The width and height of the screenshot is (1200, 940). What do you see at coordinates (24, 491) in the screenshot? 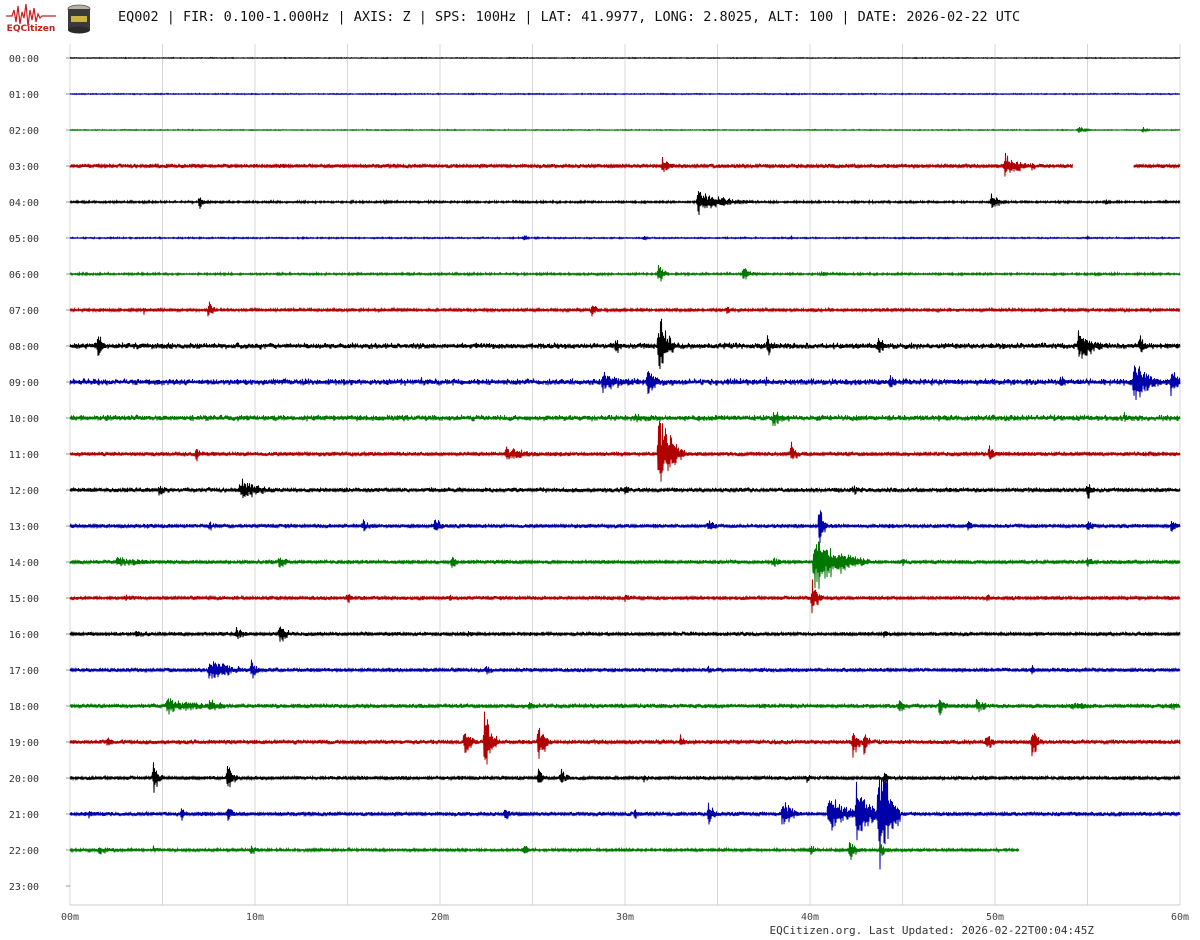
I see `hour-label: 12:00` at bounding box center [24, 491].